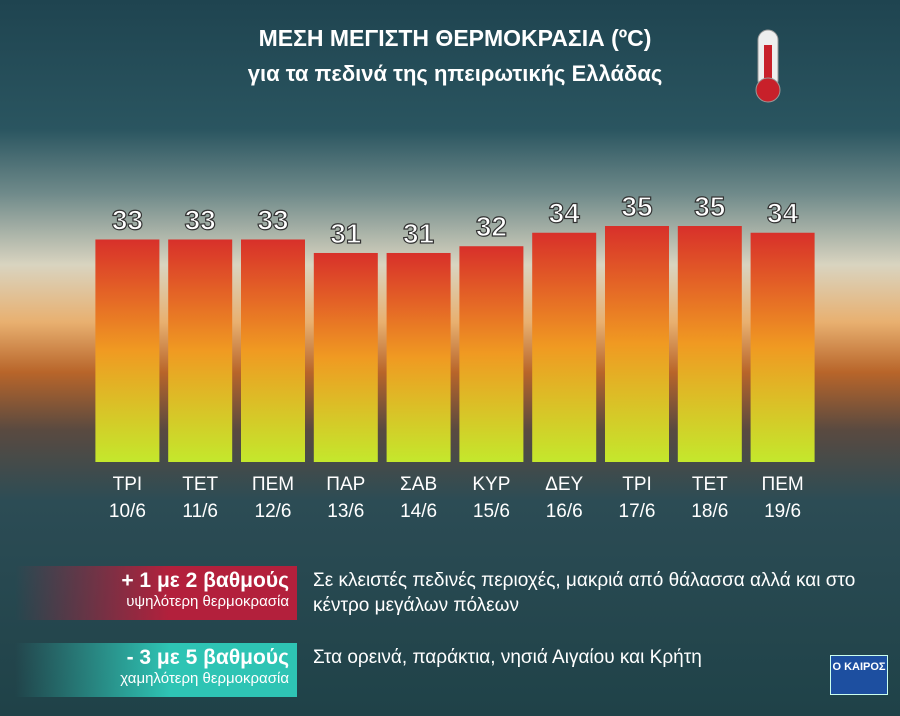 The image size is (900, 716). Describe the element at coordinates (859, 675) in the screenshot. I see `logo: Ο ΚΑΙΡΟΣ` at that location.